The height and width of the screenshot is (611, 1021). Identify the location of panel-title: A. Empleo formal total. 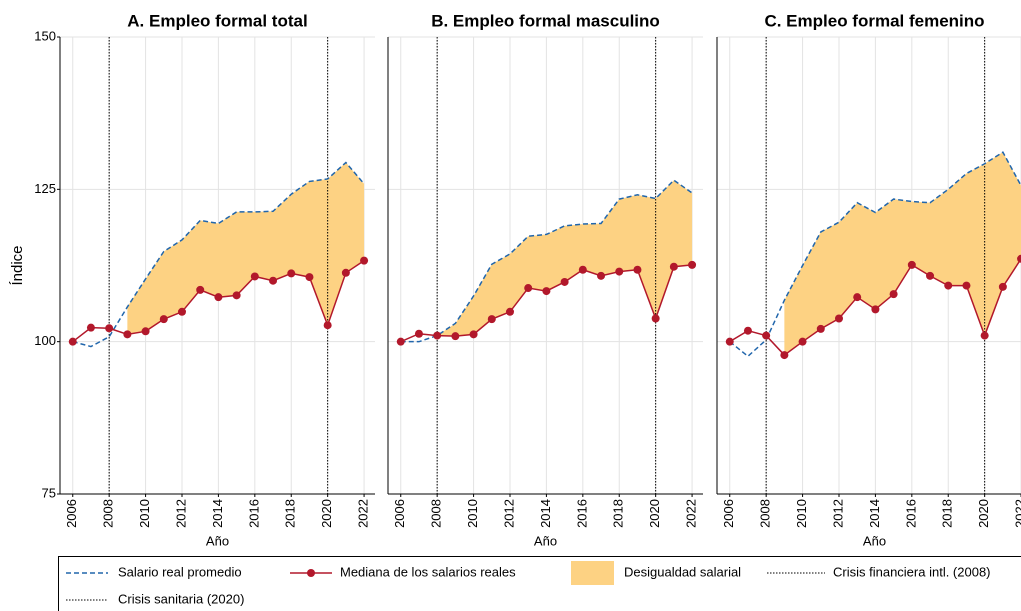
(217, 20).